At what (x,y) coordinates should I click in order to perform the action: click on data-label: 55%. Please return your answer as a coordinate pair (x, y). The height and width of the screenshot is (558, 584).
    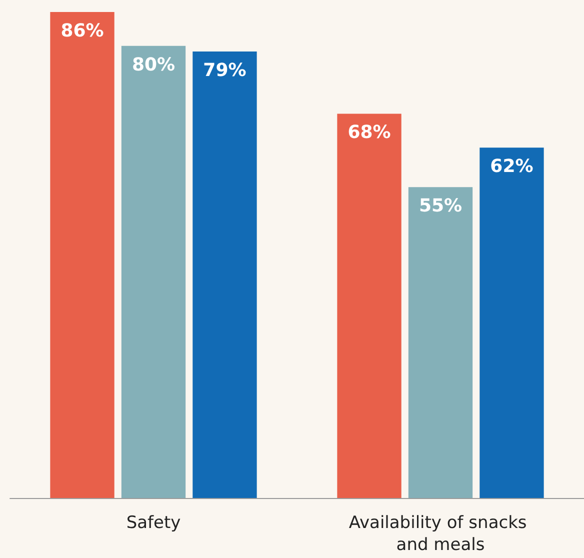
    Looking at the image, I should click on (440, 206).